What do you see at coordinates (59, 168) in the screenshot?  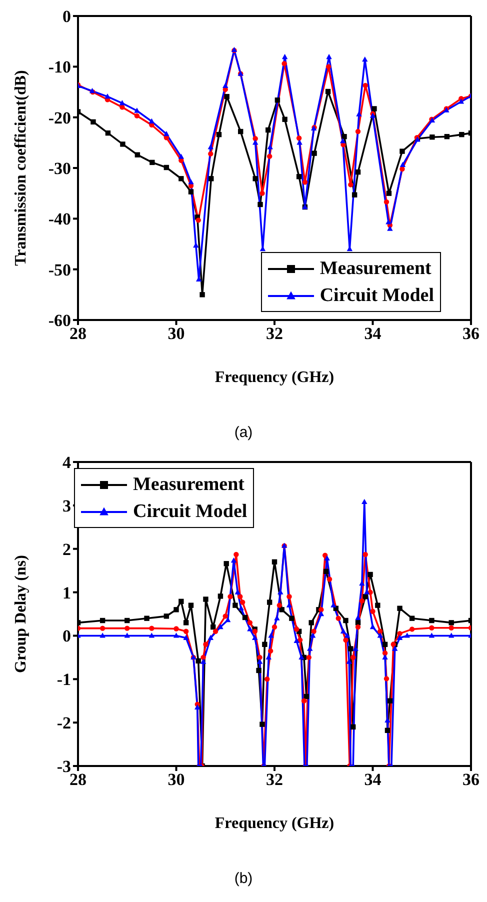 I see `y-tick-label: -30` at bounding box center [59, 168].